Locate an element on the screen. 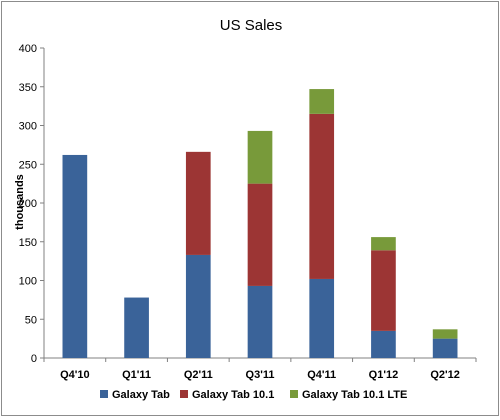  y-tick-label: 100 is located at coordinates (28, 282).